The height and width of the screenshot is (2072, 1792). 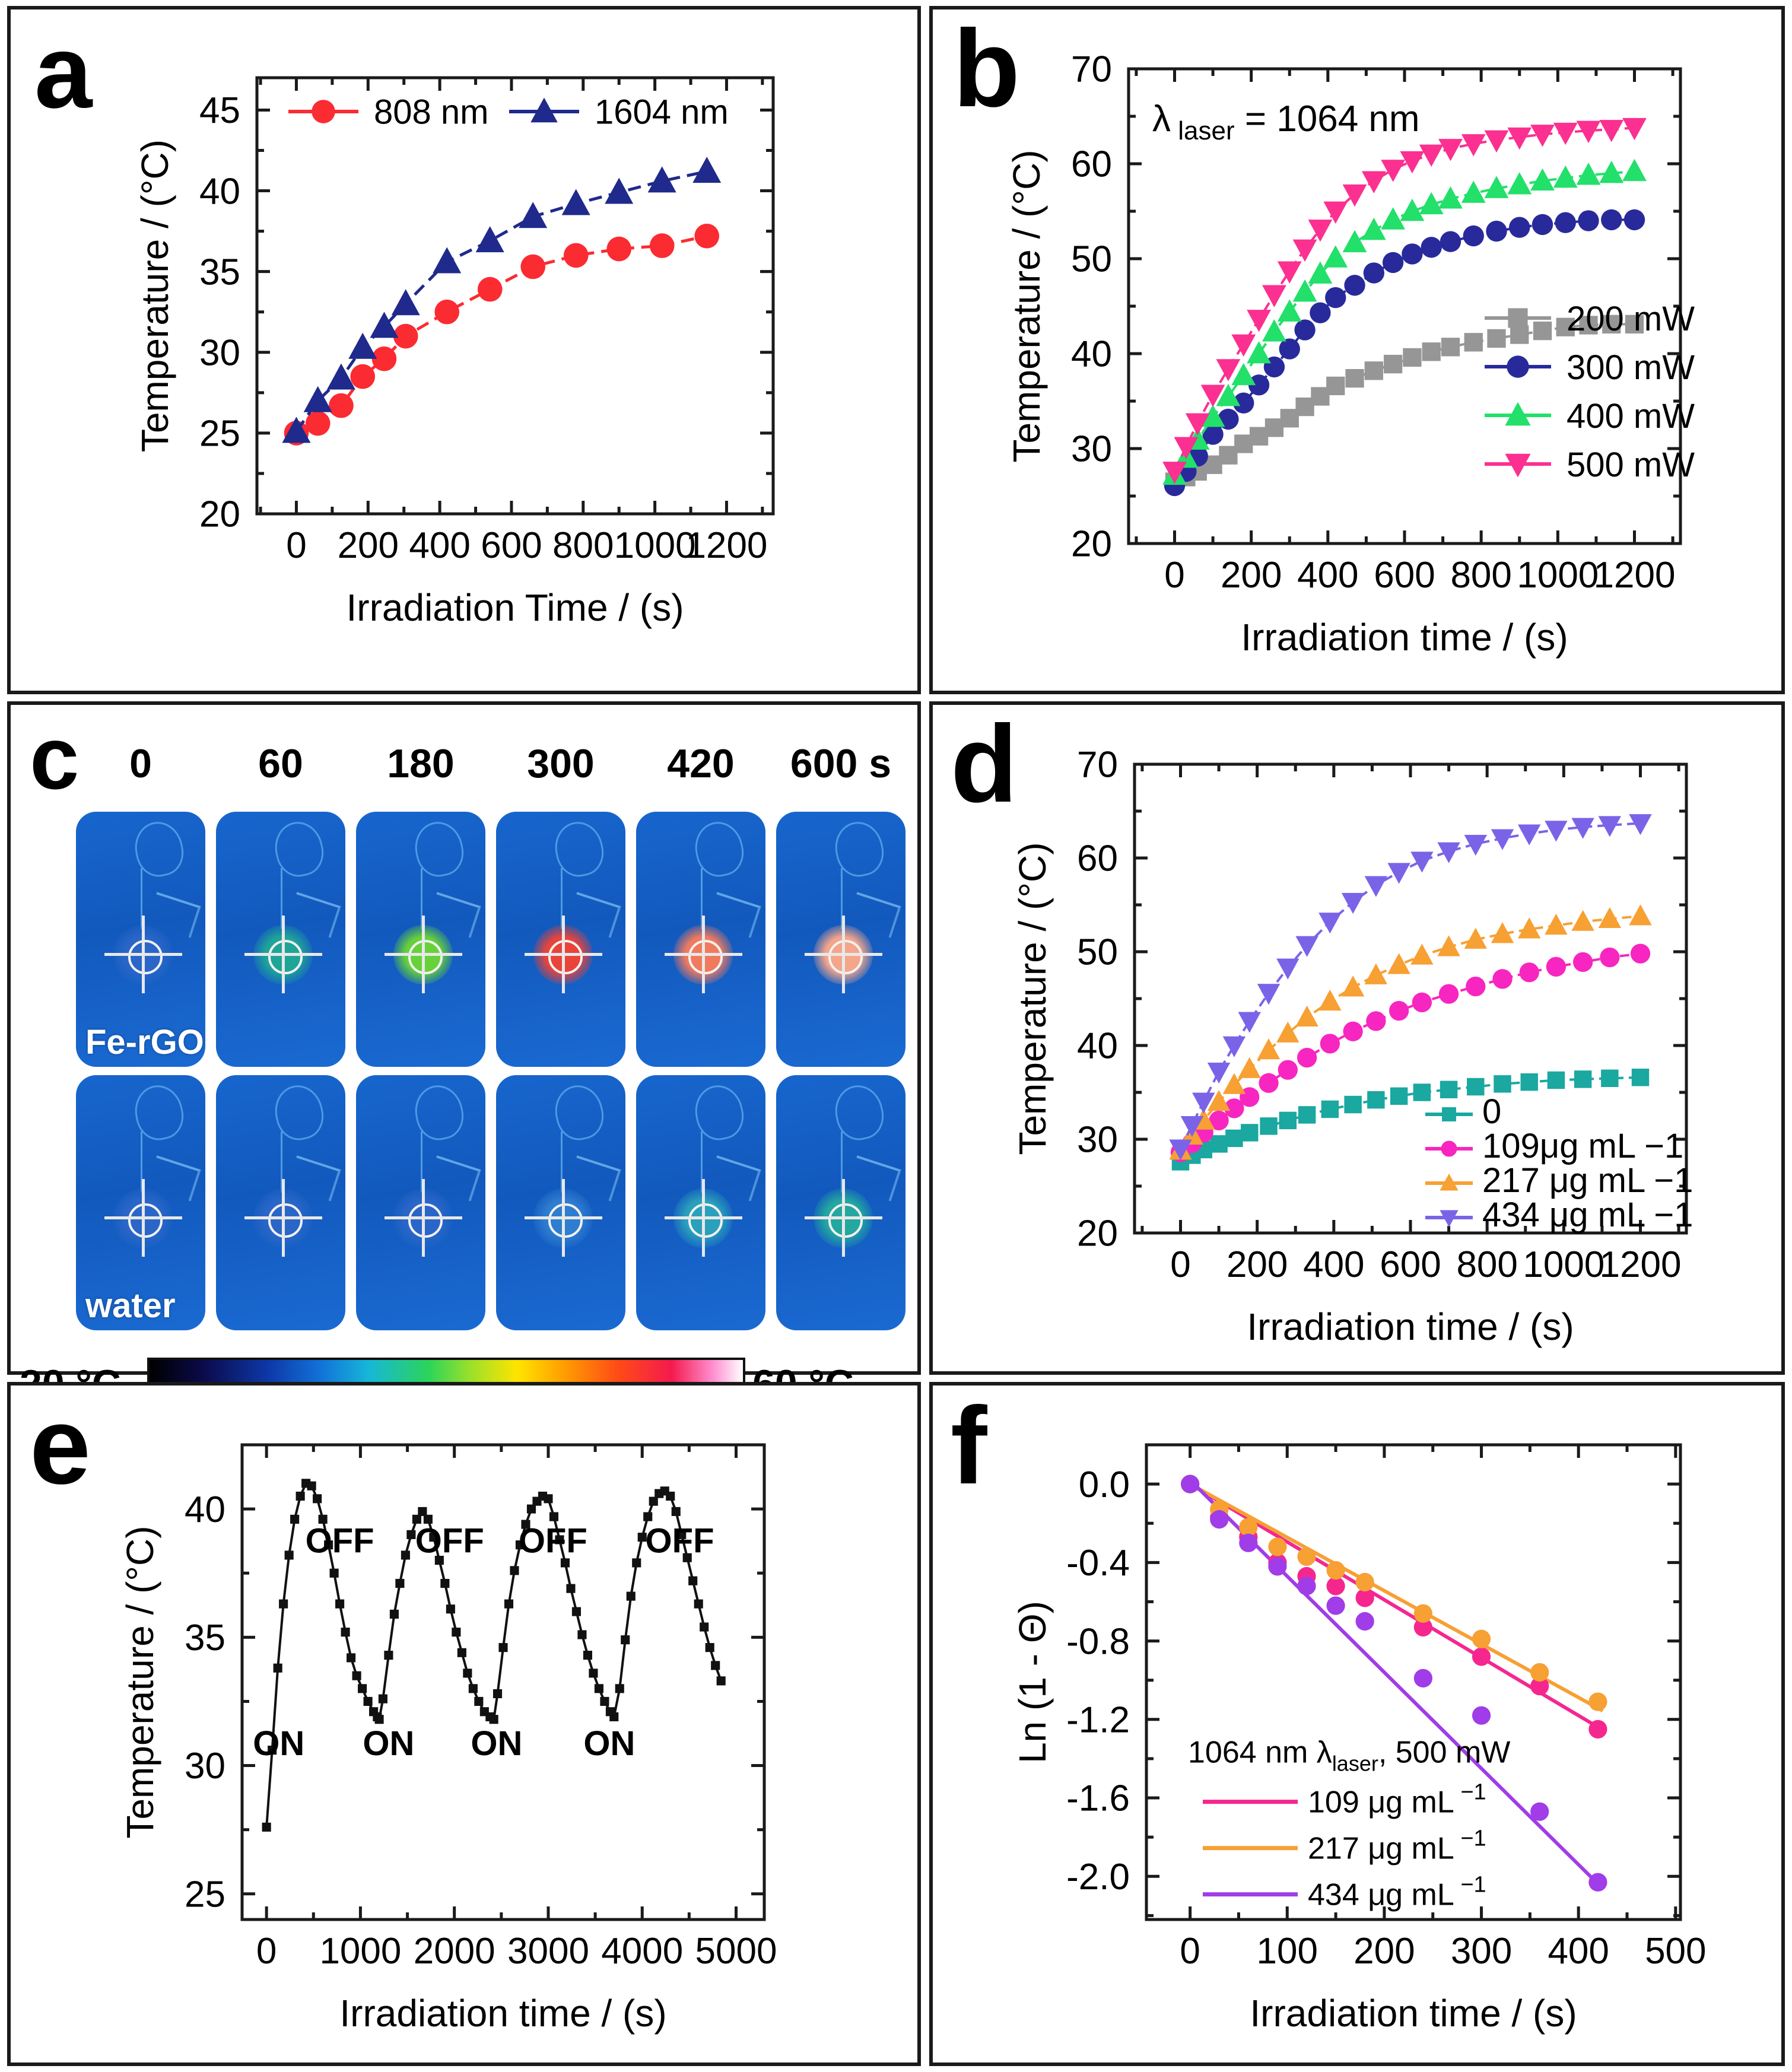 What do you see at coordinates (64, 72) in the screenshot?
I see `panel-a-label: a` at bounding box center [64, 72].